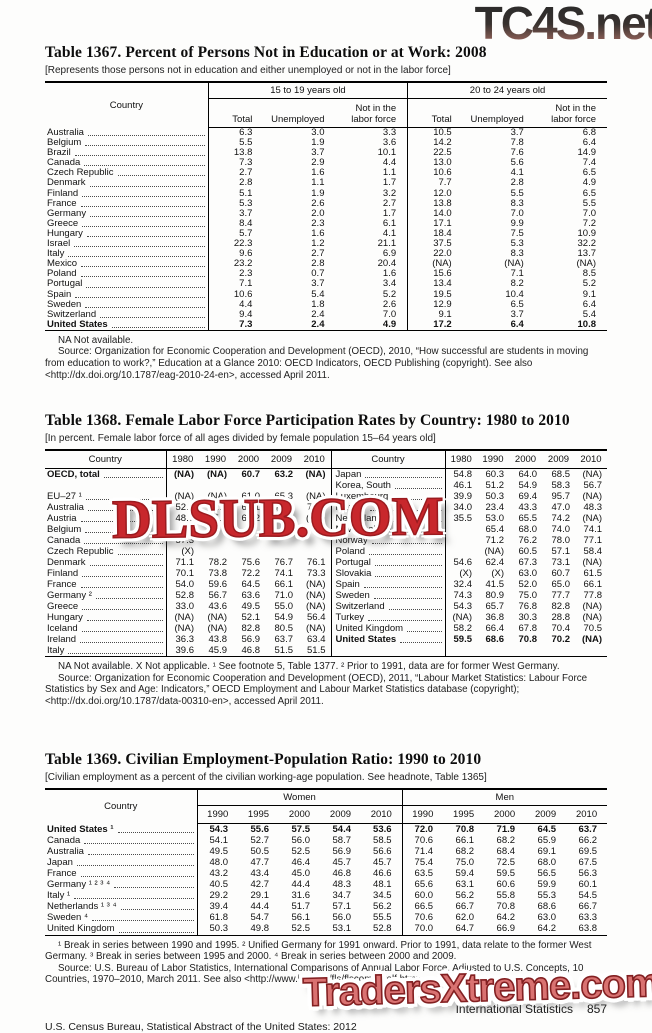 The width and height of the screenshot is (652, 1033). Describe the element at coordinates (326, 153) in the screenshot. I see `table-row: Brazil 13.8 3.7 10.1 22.5 7.6 14.9` at that location.